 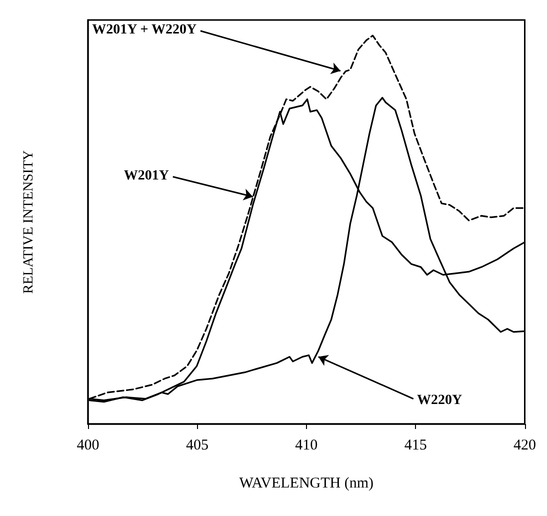 I want to click on annotation: W220Y, so click(x=439, y=400).